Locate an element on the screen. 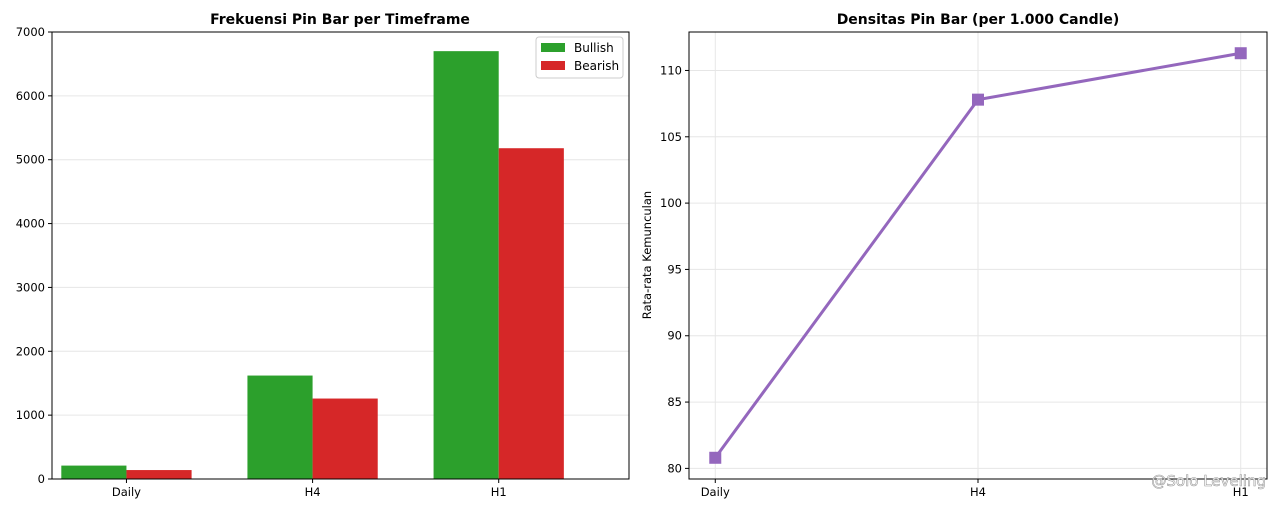  line-point-daily is located at coordinates (715, 457).